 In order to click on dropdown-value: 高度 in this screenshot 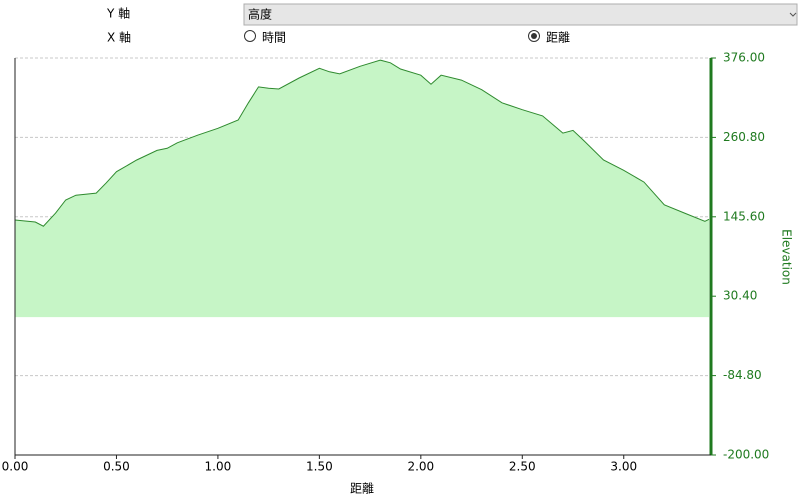, I will do `click(260, 14)`.